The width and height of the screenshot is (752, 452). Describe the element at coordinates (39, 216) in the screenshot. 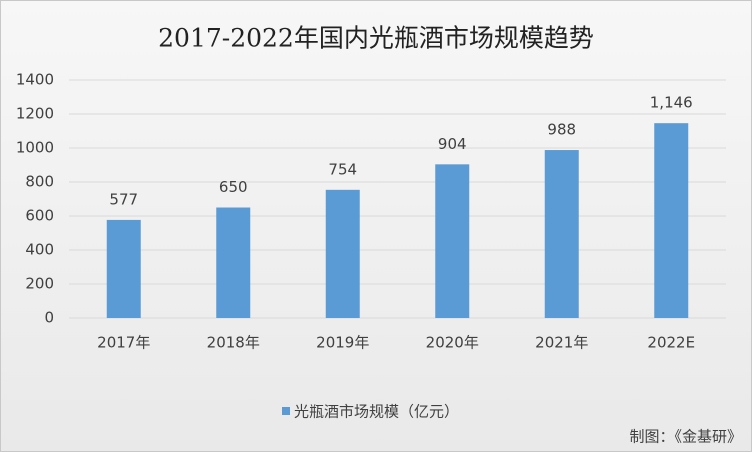

I see `y-tick-label: 600` at that location.